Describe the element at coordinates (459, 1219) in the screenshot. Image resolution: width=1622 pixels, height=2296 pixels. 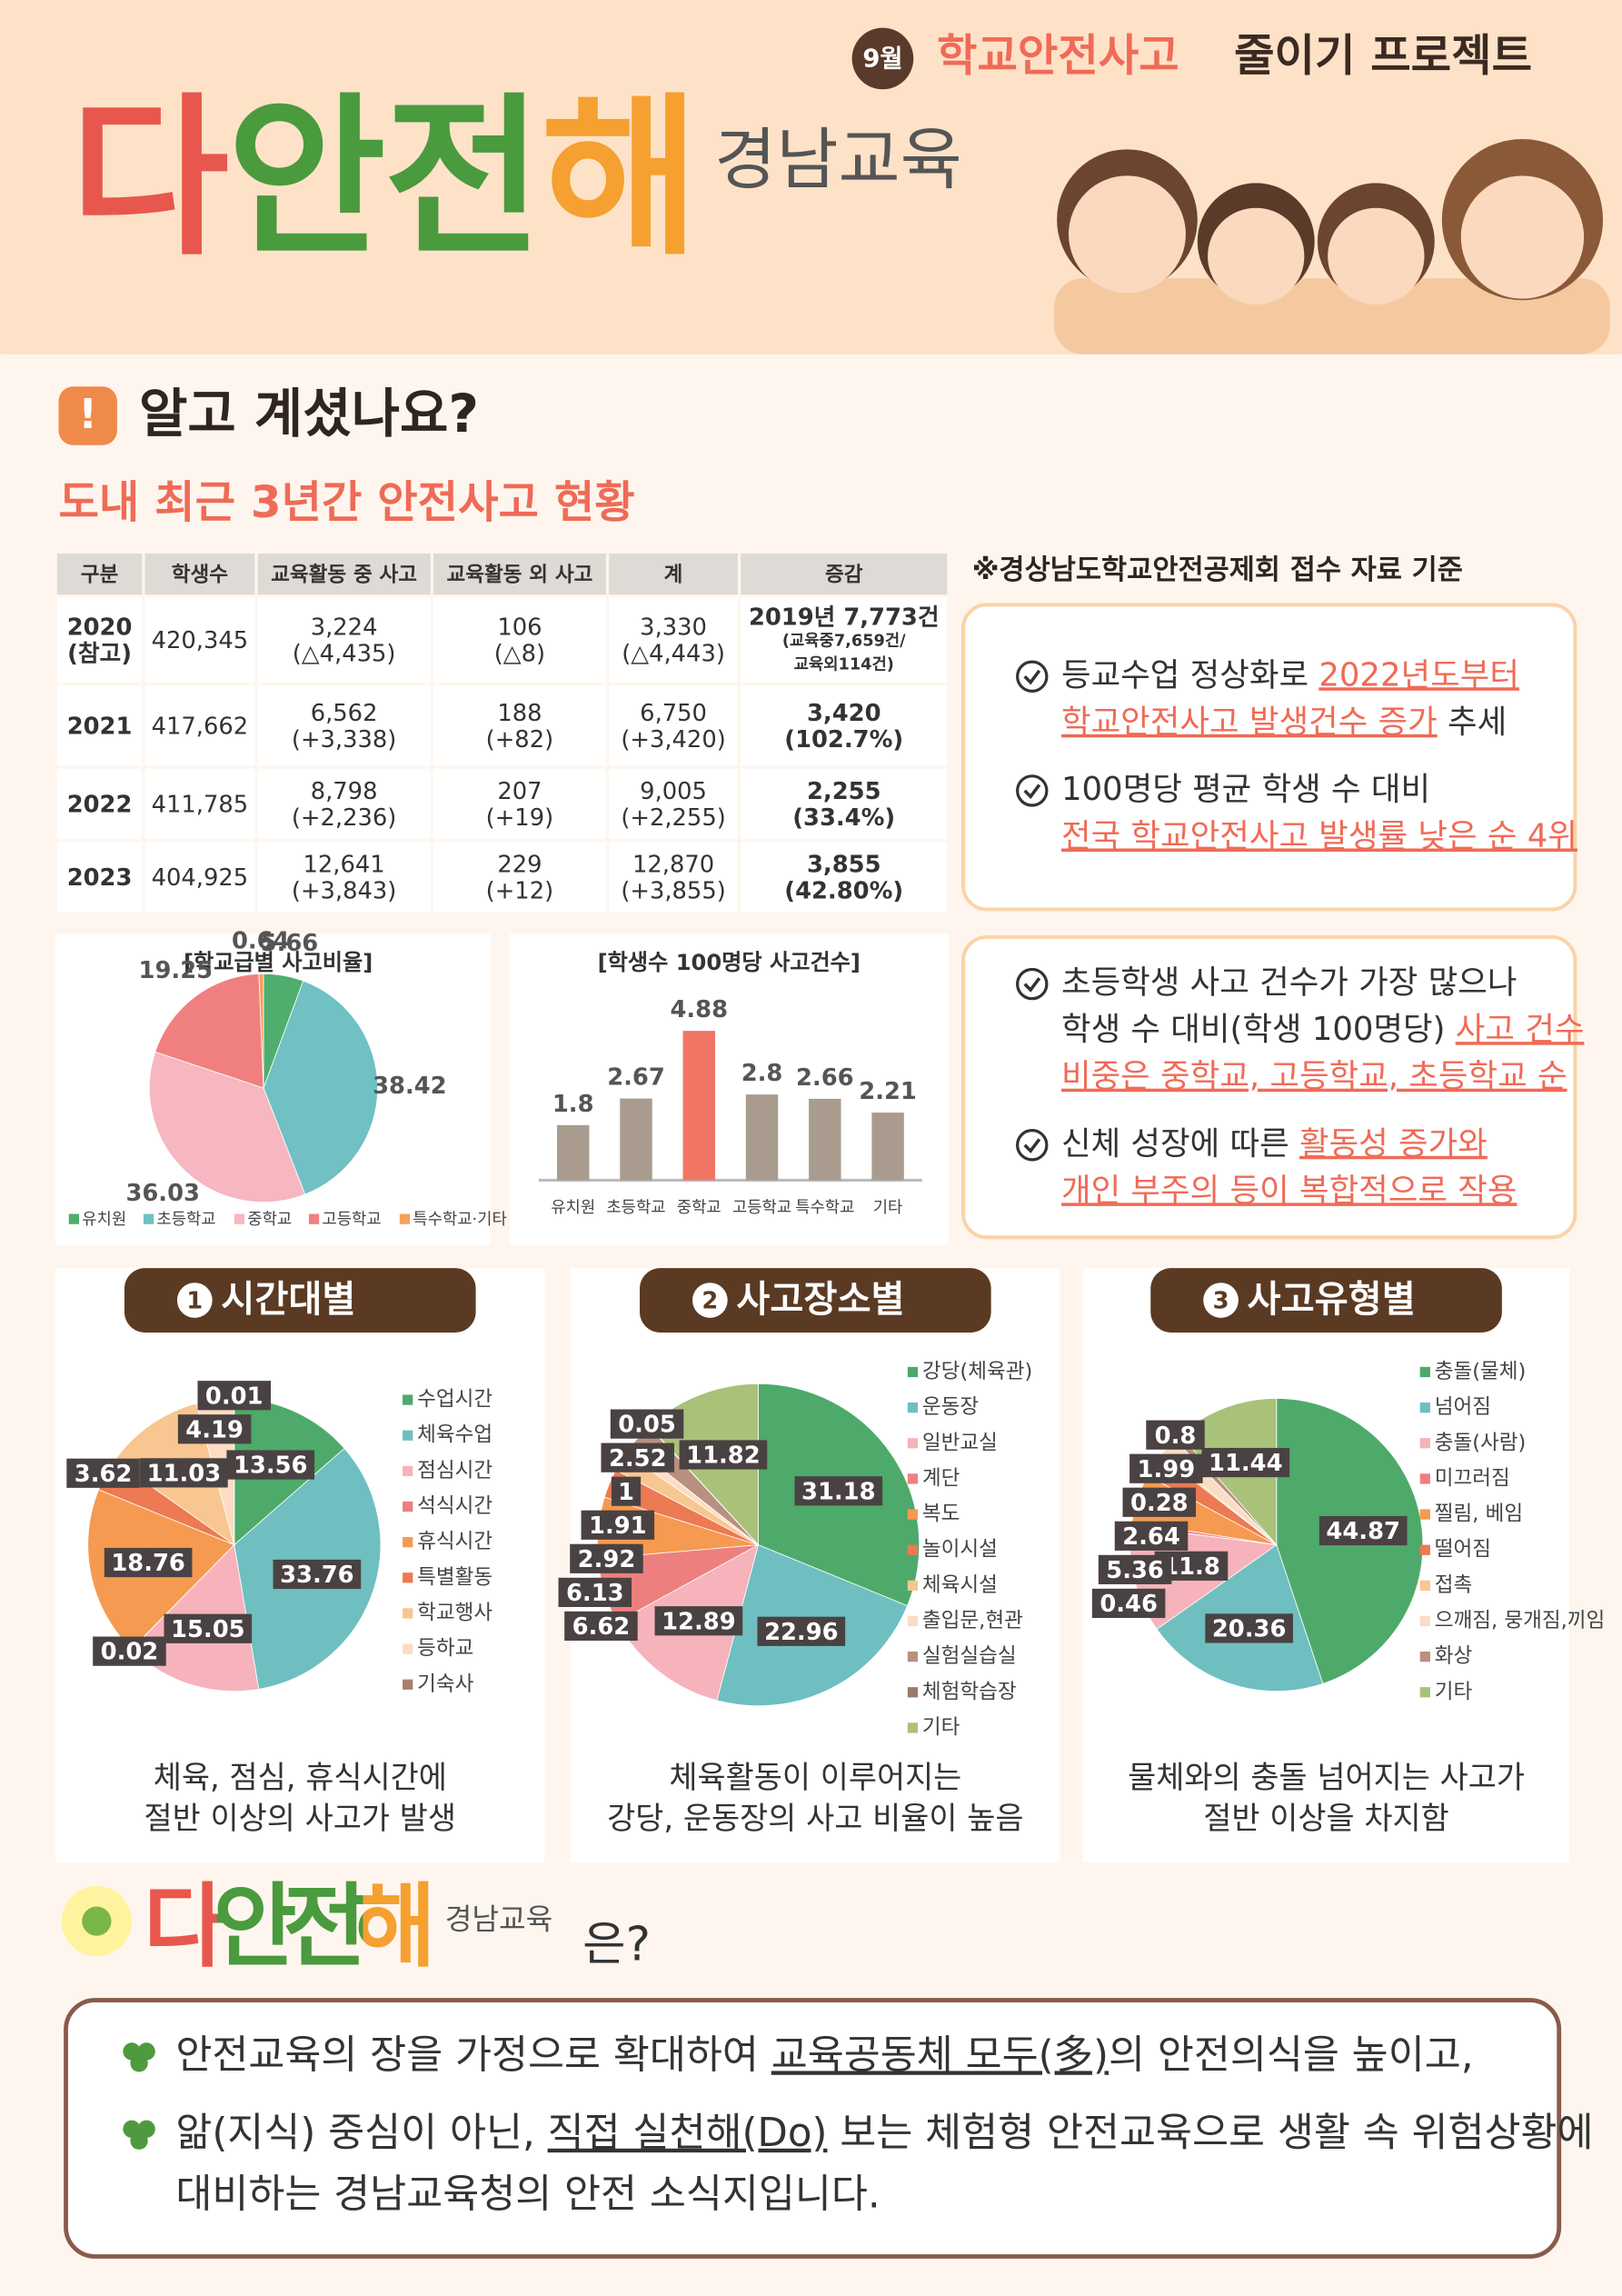
I see `legend-label: 특수학교·기타` at that location.